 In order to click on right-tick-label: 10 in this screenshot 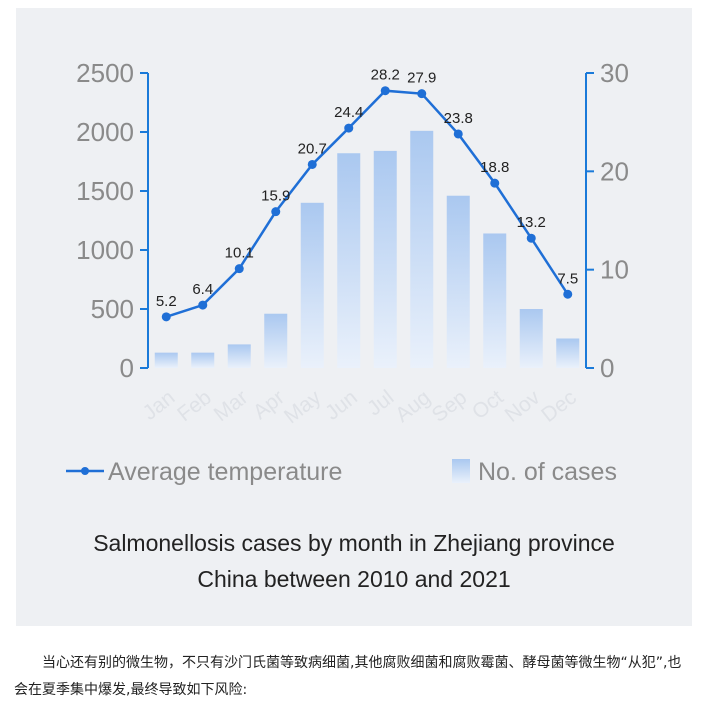, I will do `click(614, 270)`.